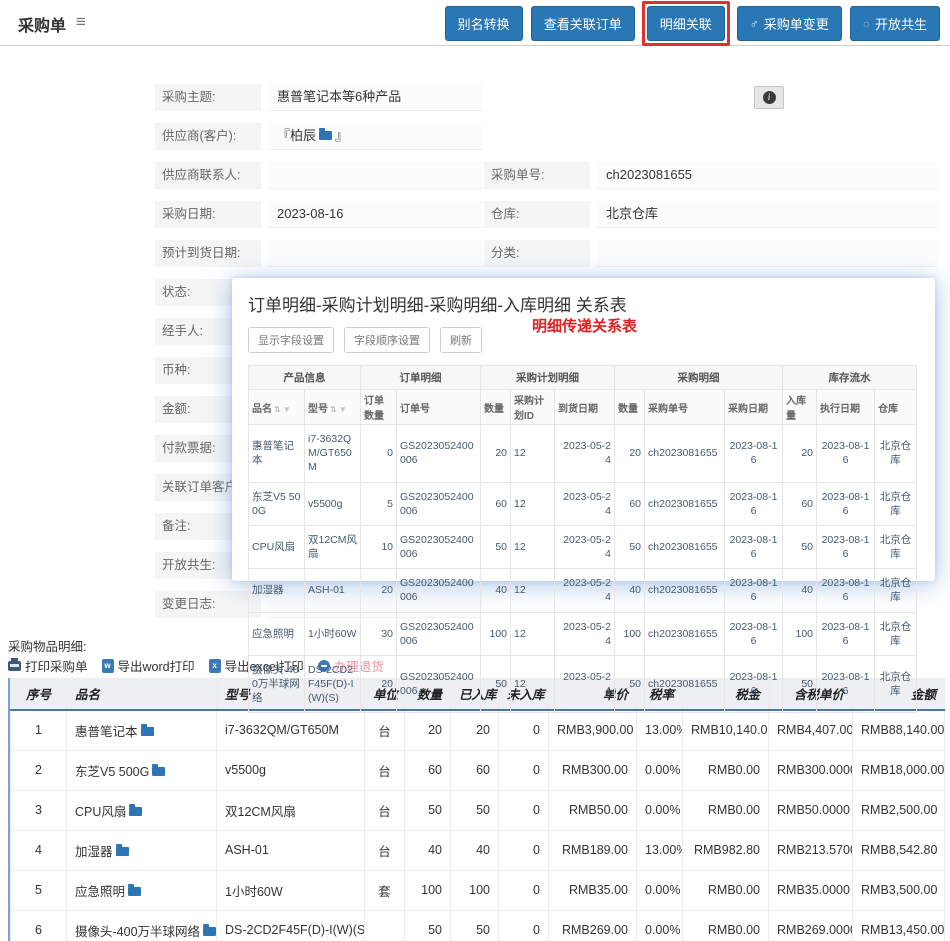 The image size is (950, 941). I want to click on form-label-left-4: 预计到货日期:, so click(208, 253).